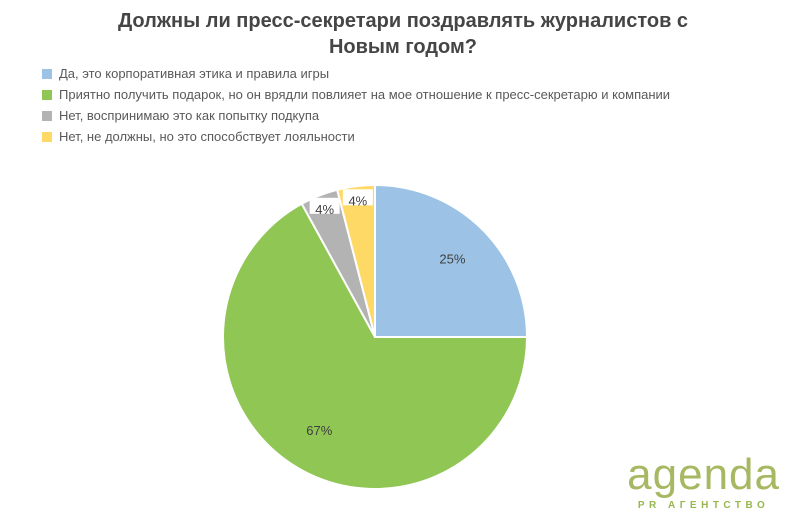 The image size is (806, 523). What do you see at coordinates (356, 115) in the screenshot?
I see `legend-item: Нет, воспринимаю это как попытку подкупа` at bounding box center [356, 115].